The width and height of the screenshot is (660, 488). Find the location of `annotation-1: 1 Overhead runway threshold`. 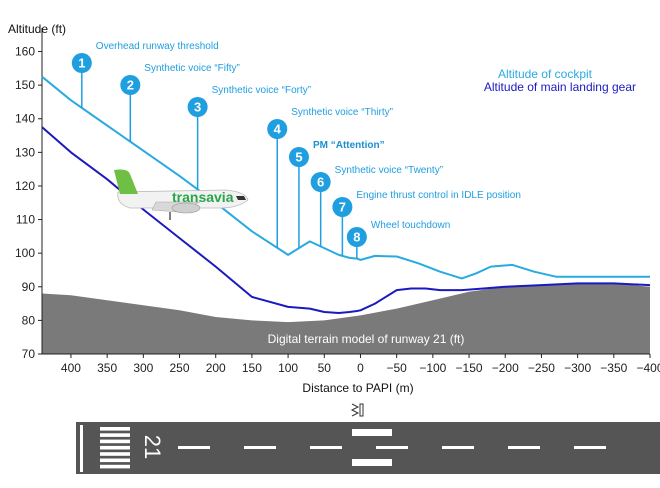

annotation-1: 1 Overhead runway threshold is located at coordinates (145, 74).